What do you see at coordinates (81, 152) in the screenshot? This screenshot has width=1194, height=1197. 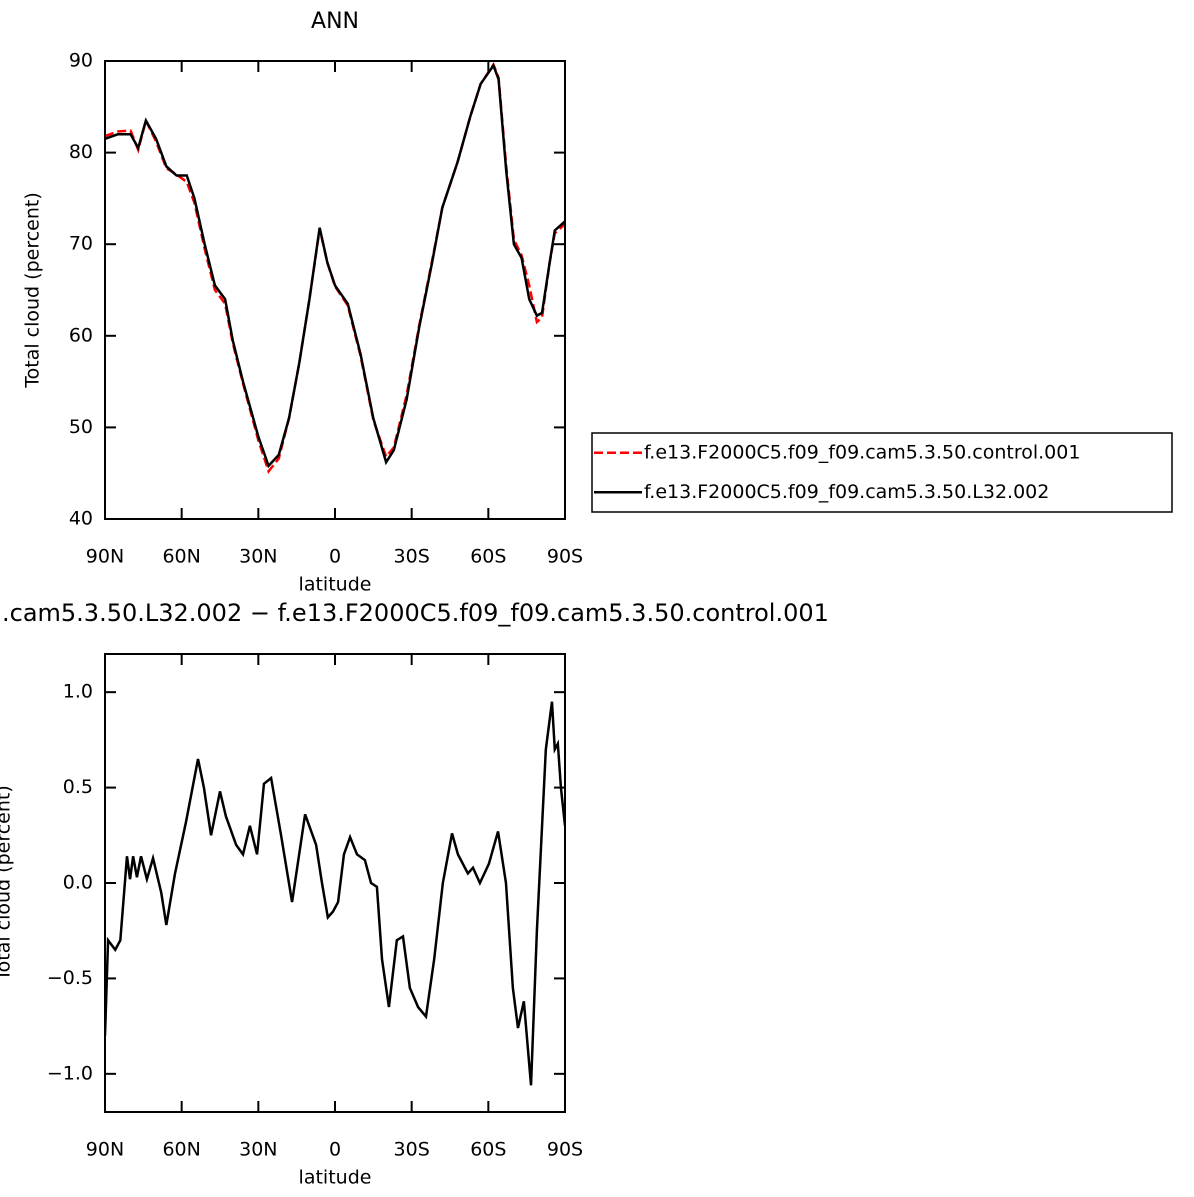 I see `y-tick-label: 80` at bounding box center [81, 152].